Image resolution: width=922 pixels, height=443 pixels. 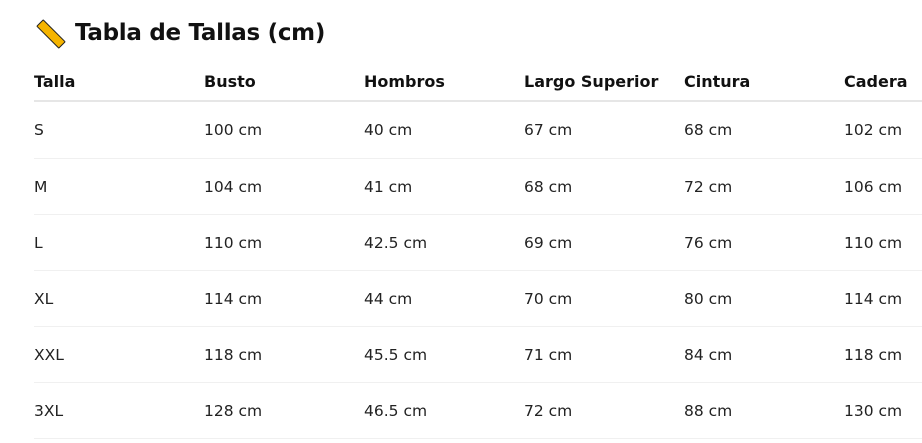 What do you see at coordinates (883, 410) in the screenshot?
I see `table-cell: 130 cm` at bounding box center [883, 410].